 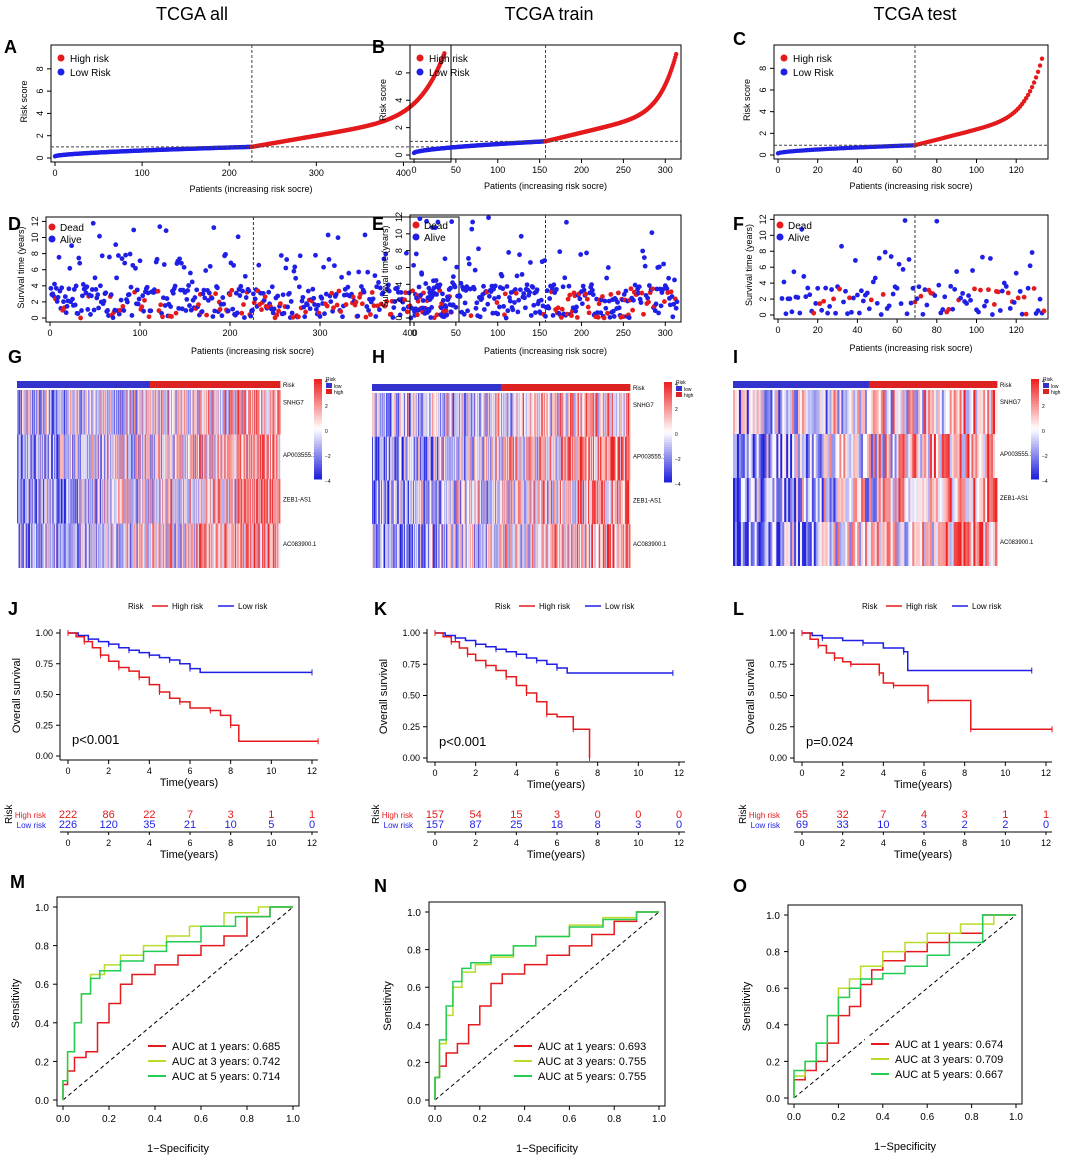 I want to click on x-tick-label: 60, so click(x=897, y=330).